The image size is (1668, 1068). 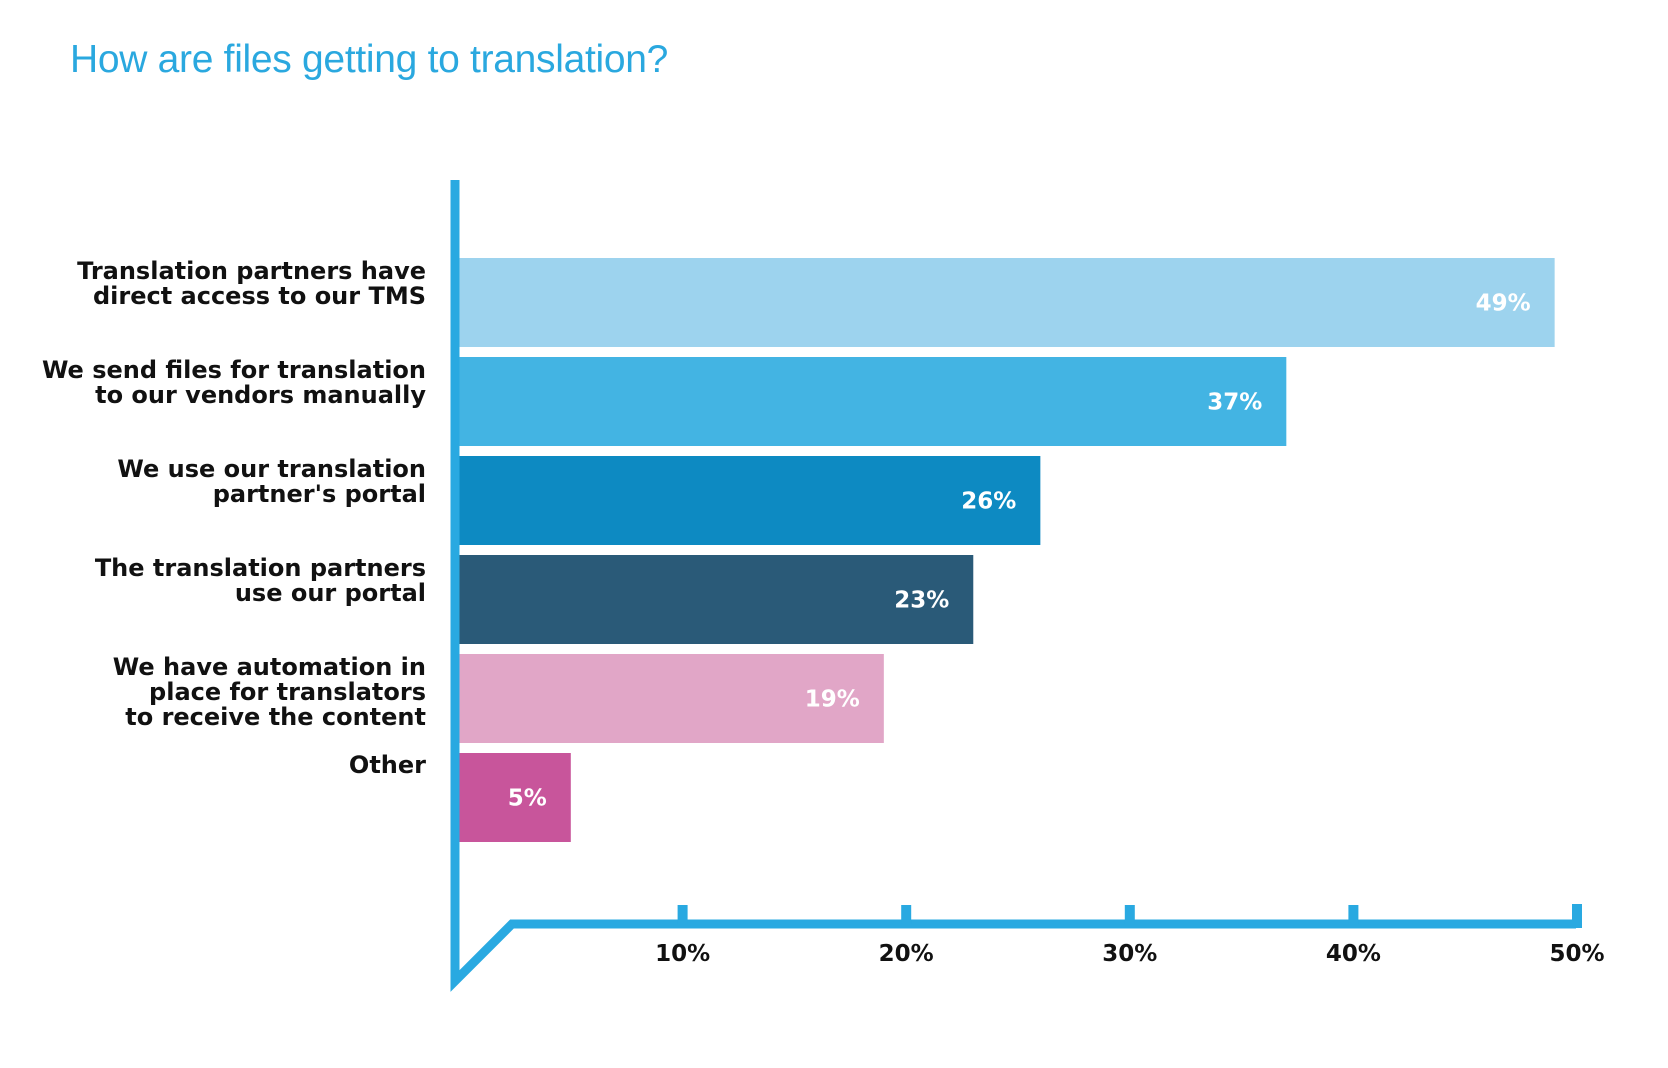 I want to click on chart-title: How are files getting to translation?, so click(x=369, y=59).